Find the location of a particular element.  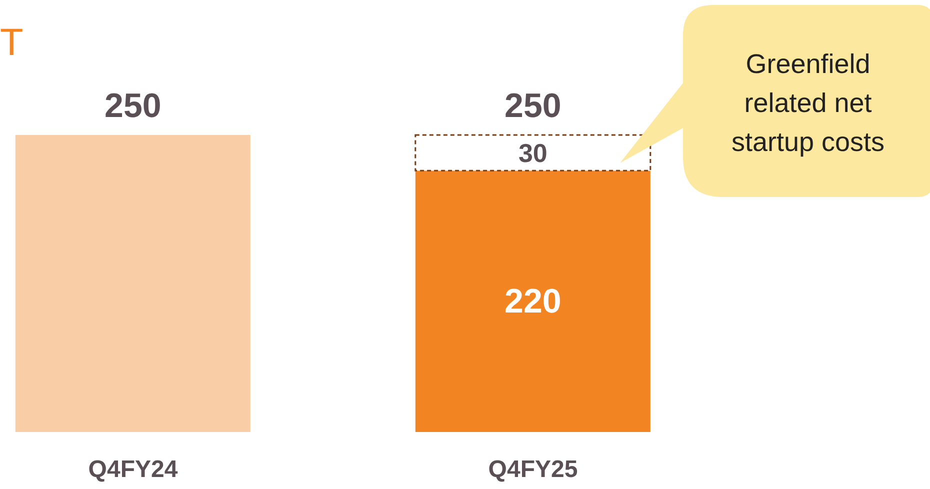

chart-title: T is located at coordinates (12, 43).